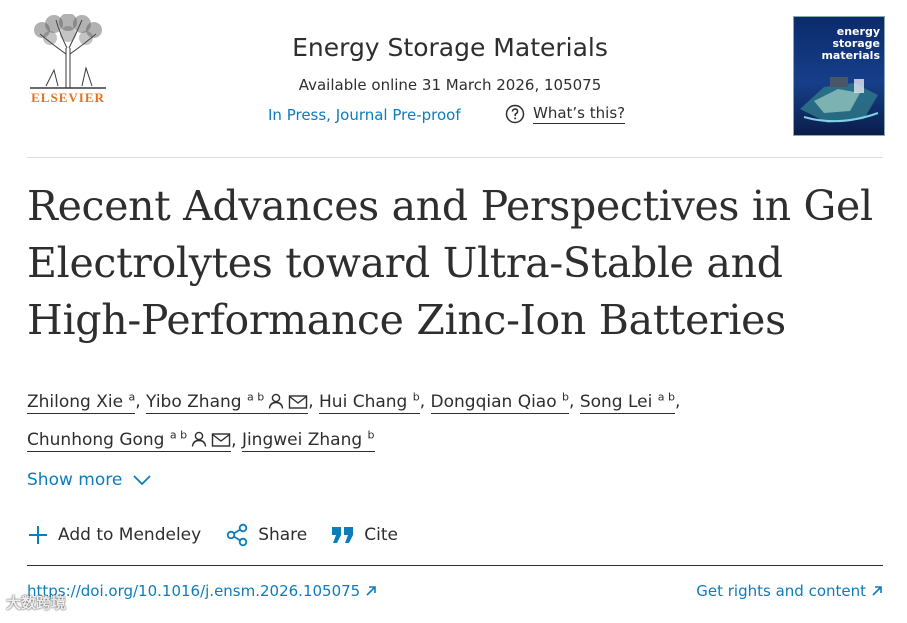  I want to click on article-actions: Add to Mendeley Share Cite, so click(224, 535).